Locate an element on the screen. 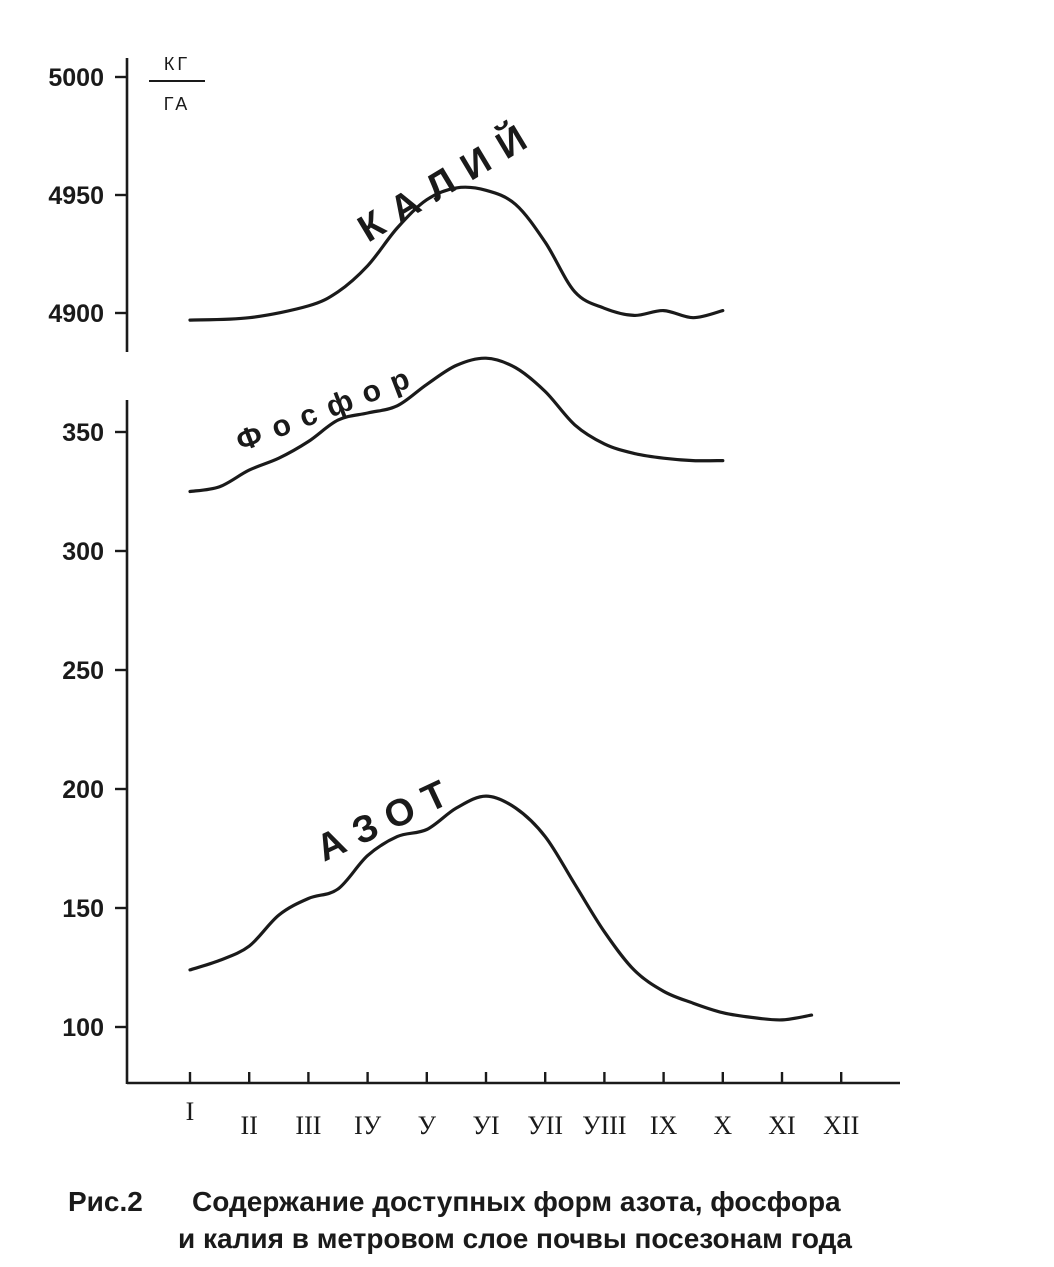 This screenshot has width=1054, height=1267. series-label-potassium: КАЛИЙ is located at coordinates (447, 179).